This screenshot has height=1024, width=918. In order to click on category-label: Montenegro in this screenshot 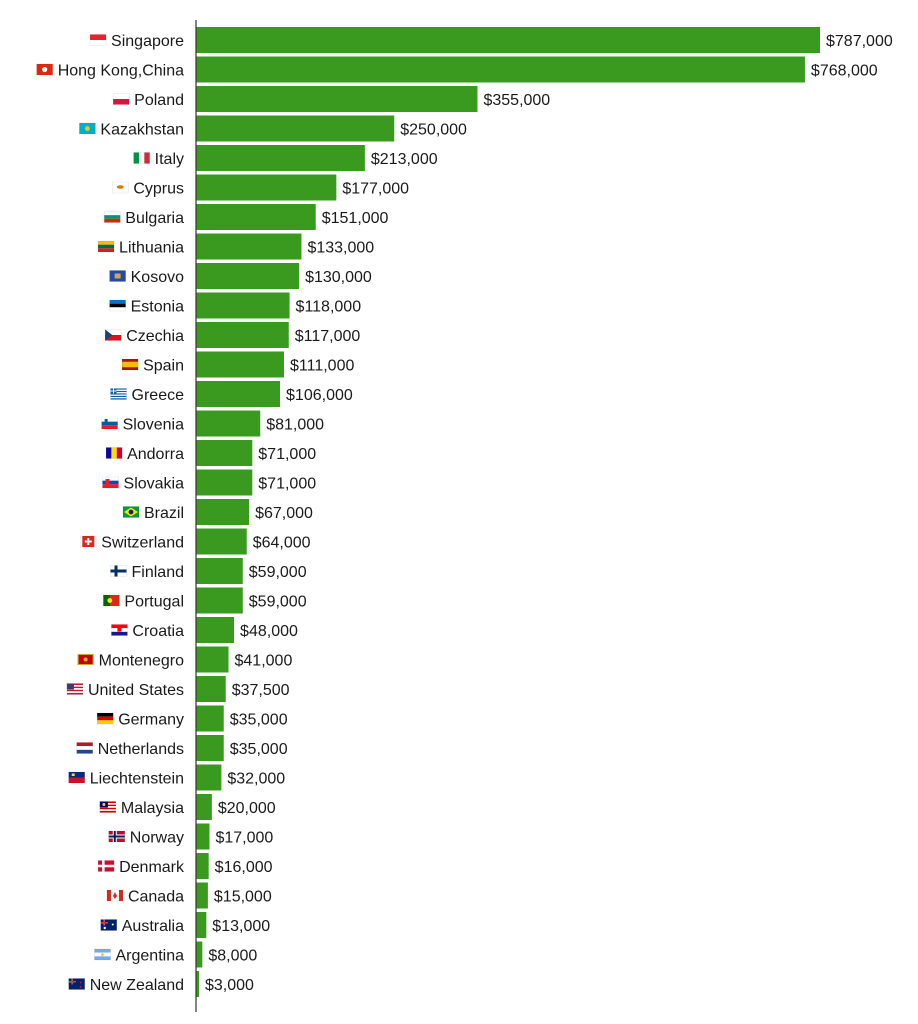, I will do `click(141, 661)`.